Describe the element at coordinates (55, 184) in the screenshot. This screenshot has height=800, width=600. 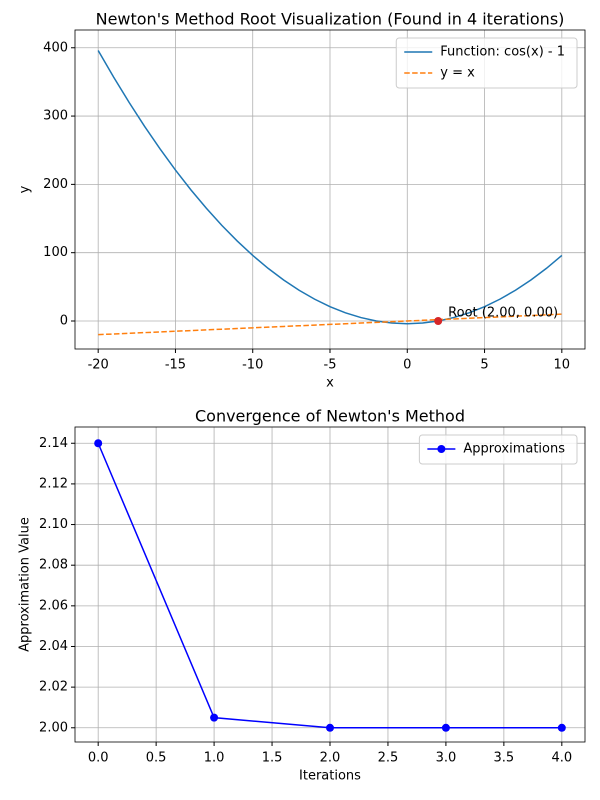
I see `y-tick-label: 200` at that location.